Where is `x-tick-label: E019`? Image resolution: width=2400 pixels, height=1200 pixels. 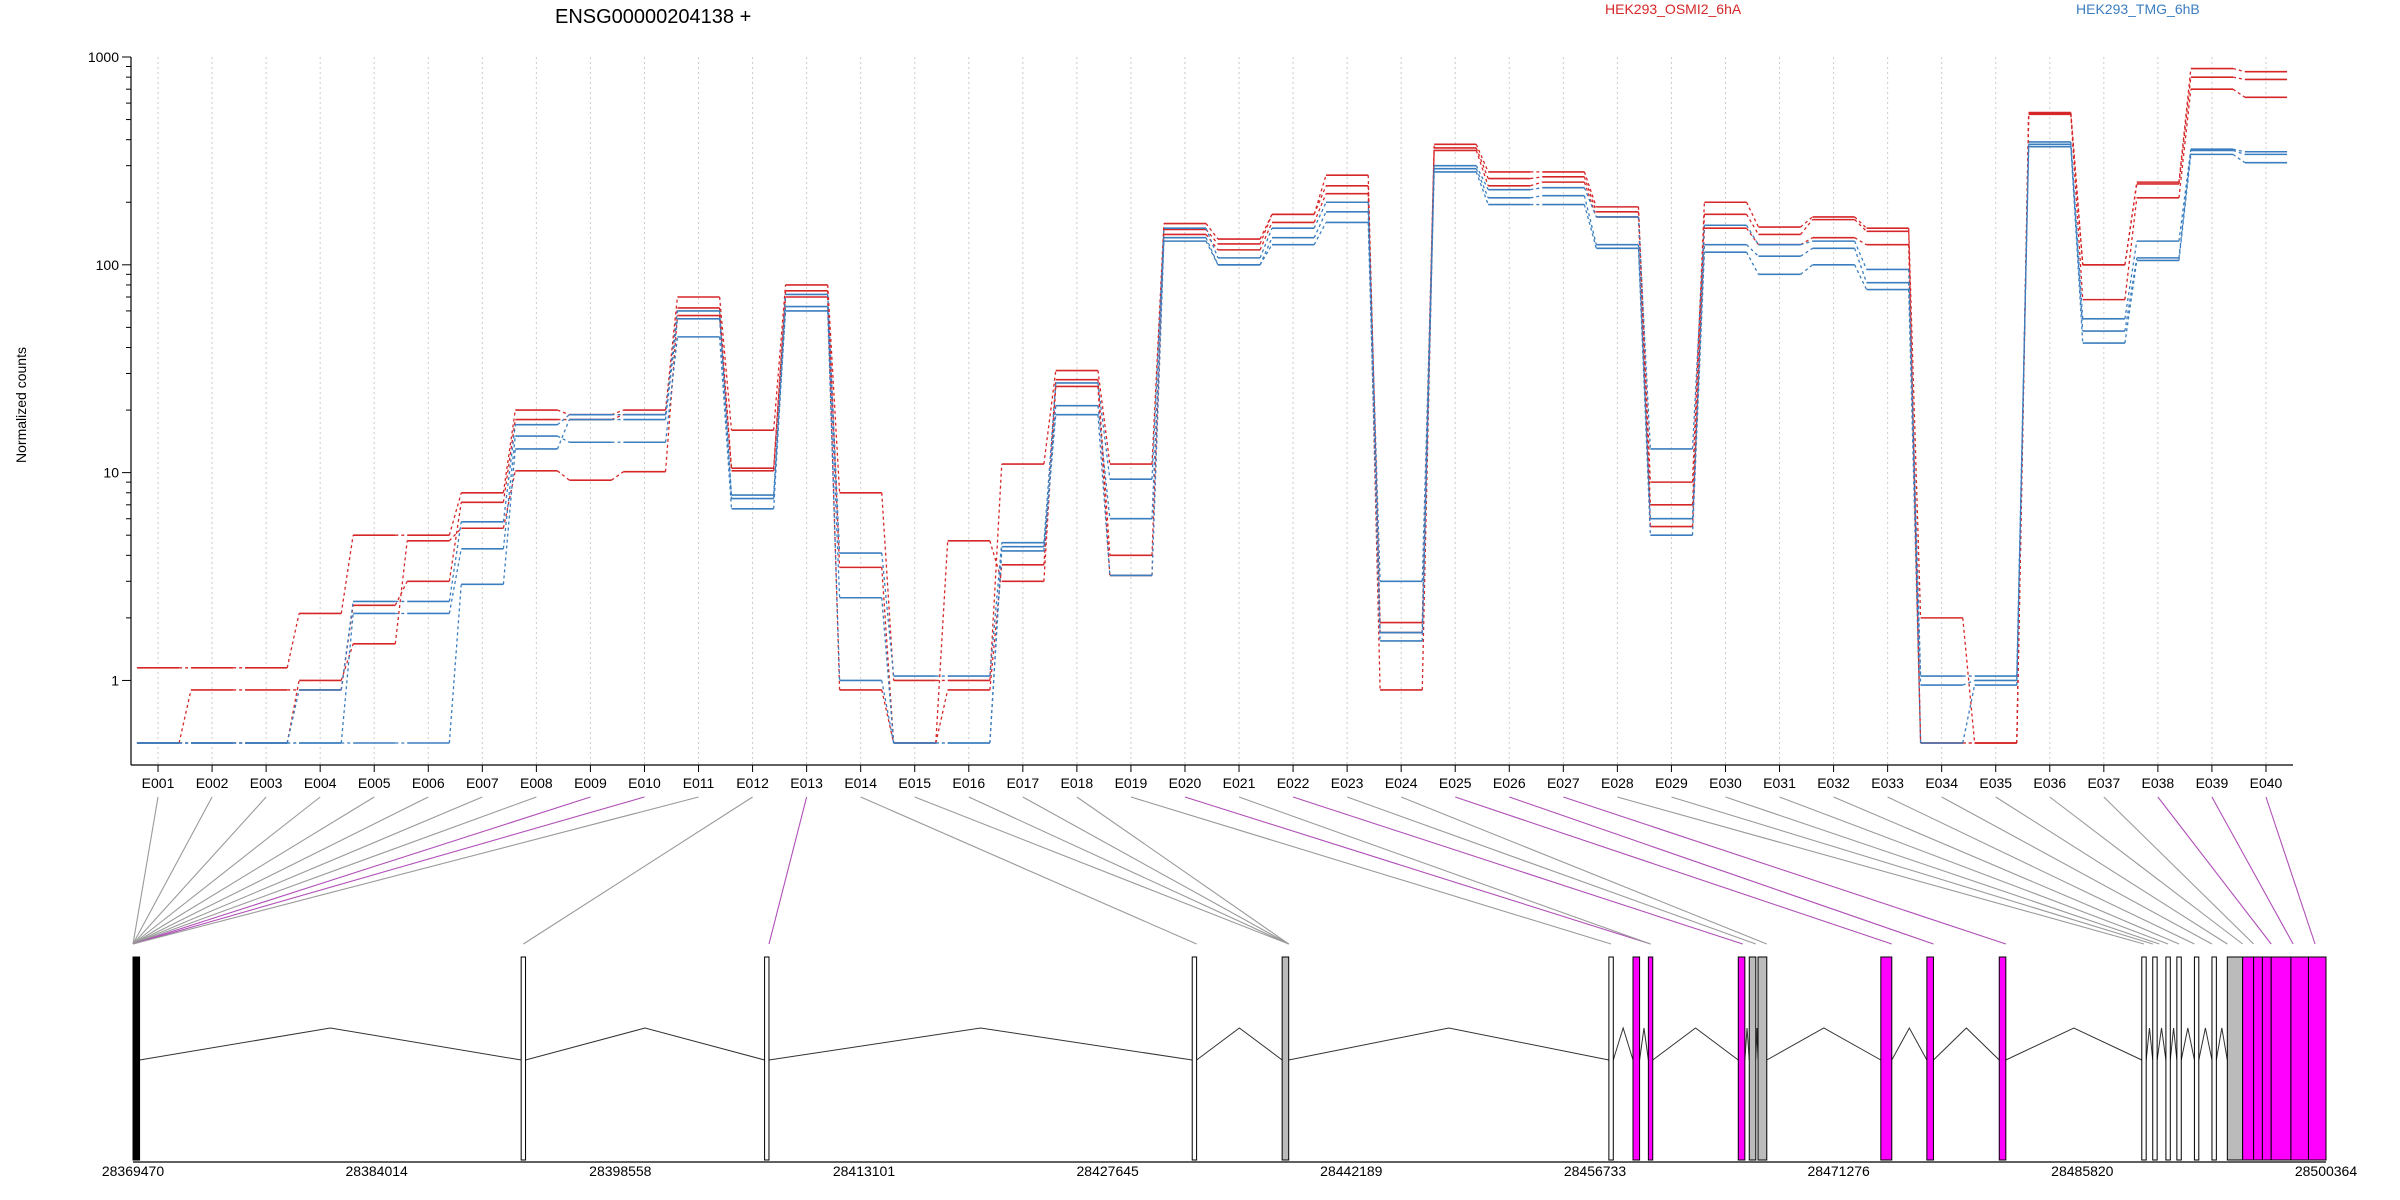
x-tick-label: E019 is located at coordinates (1131, 783).